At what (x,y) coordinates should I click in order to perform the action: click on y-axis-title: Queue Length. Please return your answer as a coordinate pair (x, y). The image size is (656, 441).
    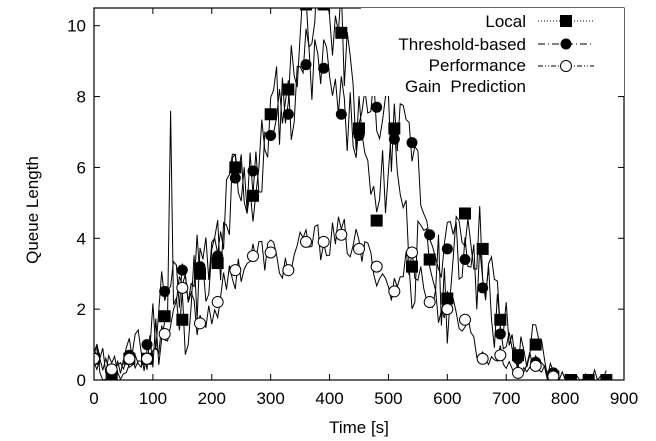
    Looking at the image, I should click on (32, 210).